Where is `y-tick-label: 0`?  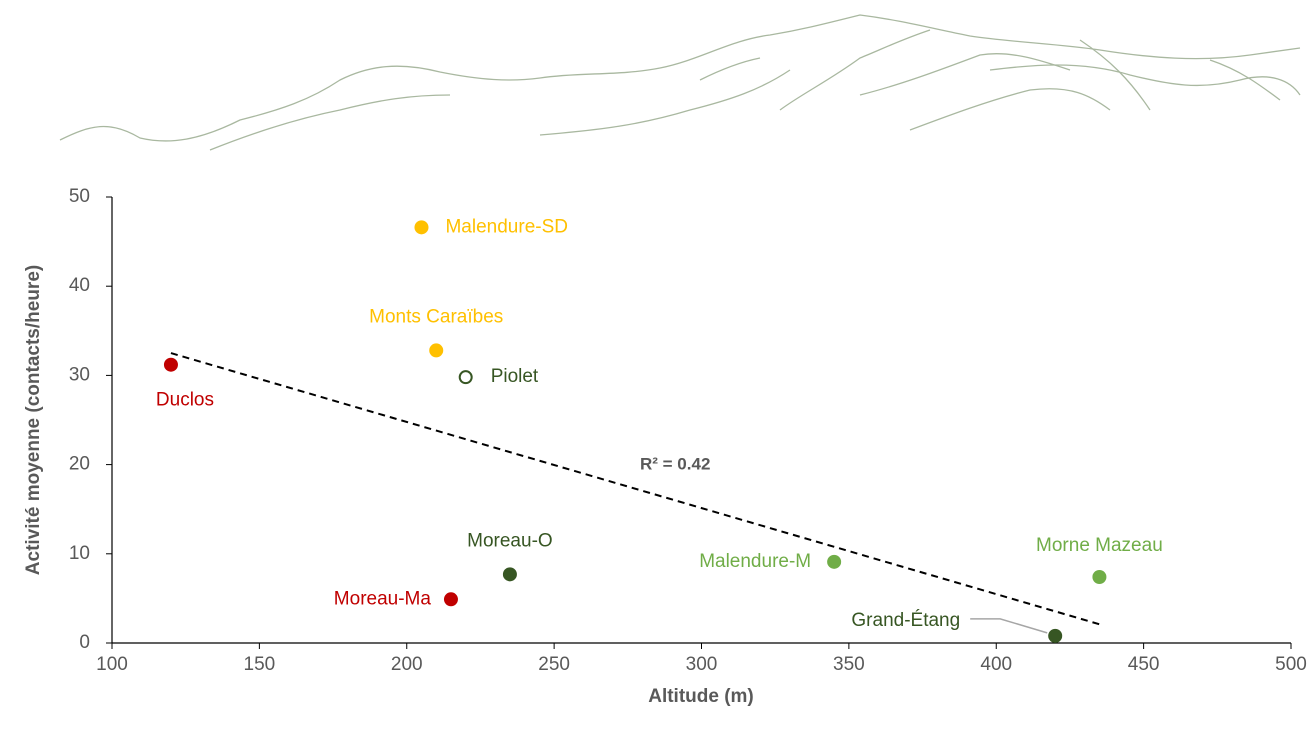
y-tick-label: 0 is located at coordinates (84, 642).